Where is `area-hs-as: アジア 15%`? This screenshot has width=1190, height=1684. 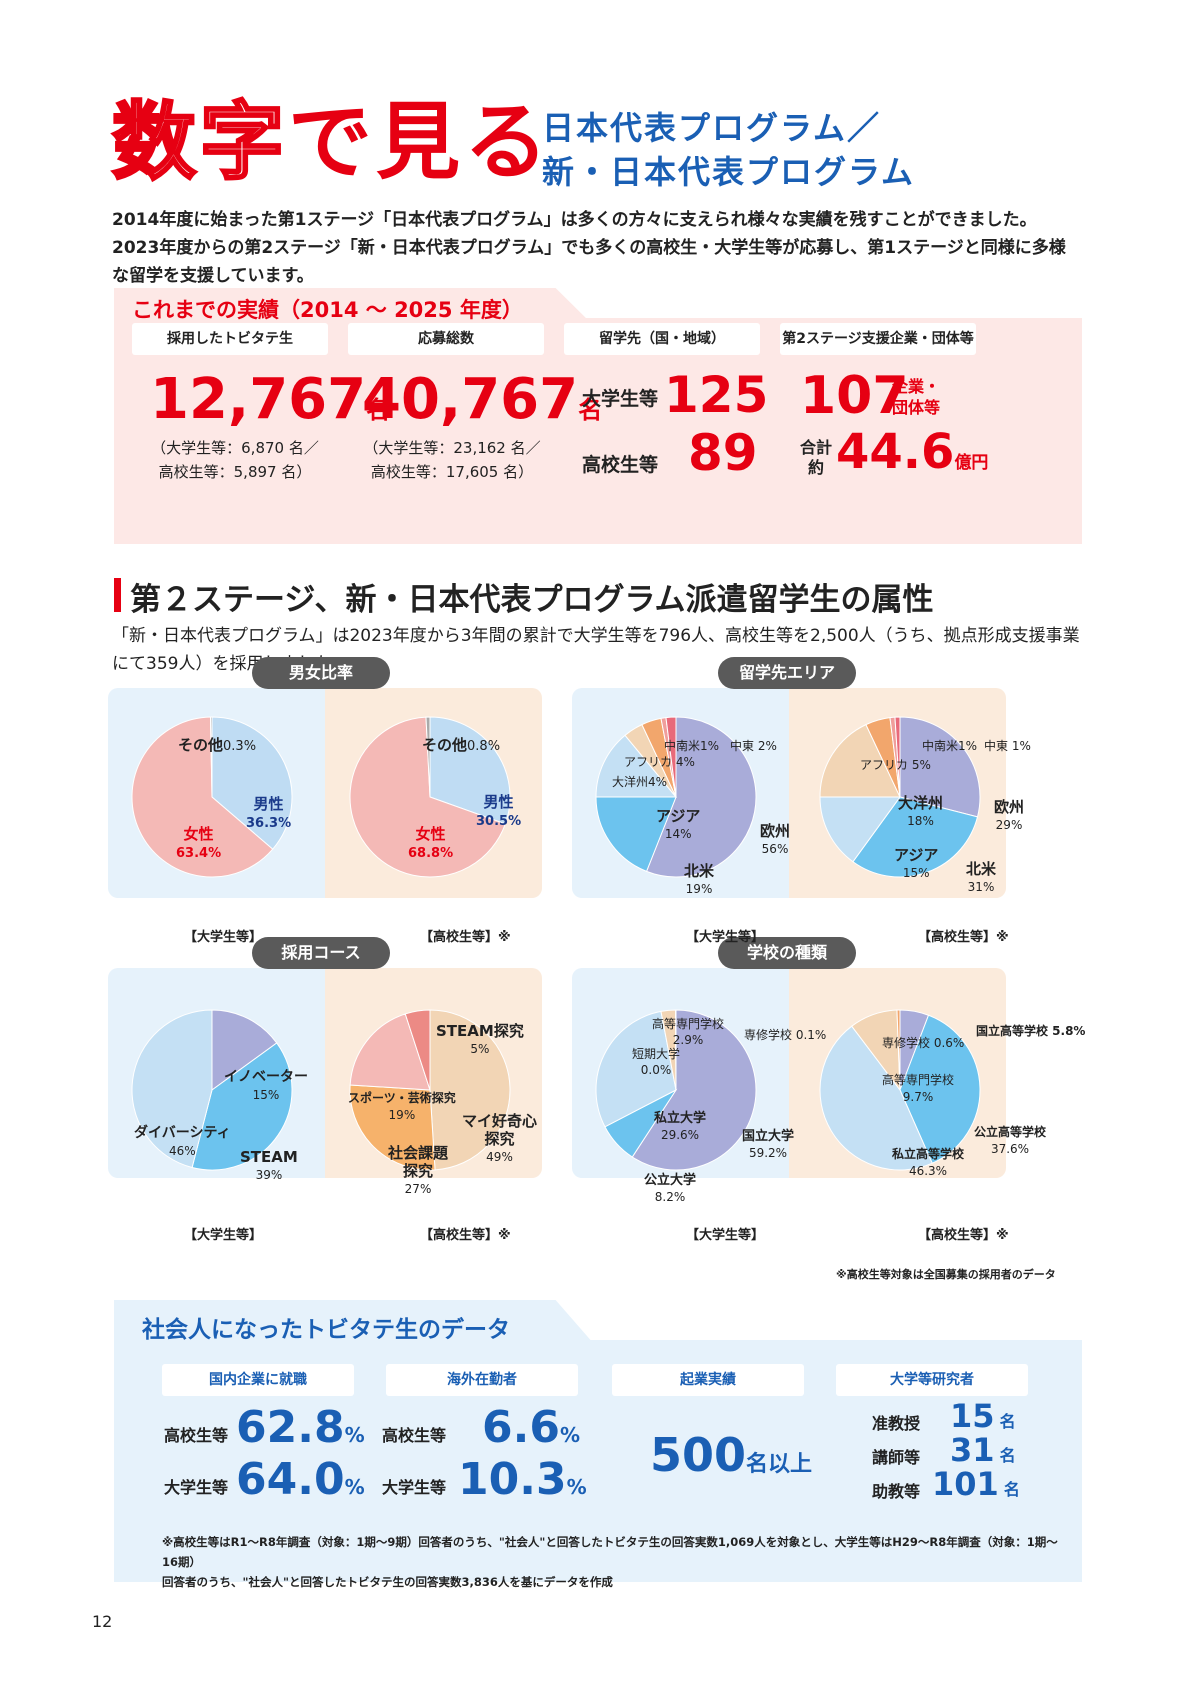 area-hs-as: アジア 15% is located at coordinates (916, 863).